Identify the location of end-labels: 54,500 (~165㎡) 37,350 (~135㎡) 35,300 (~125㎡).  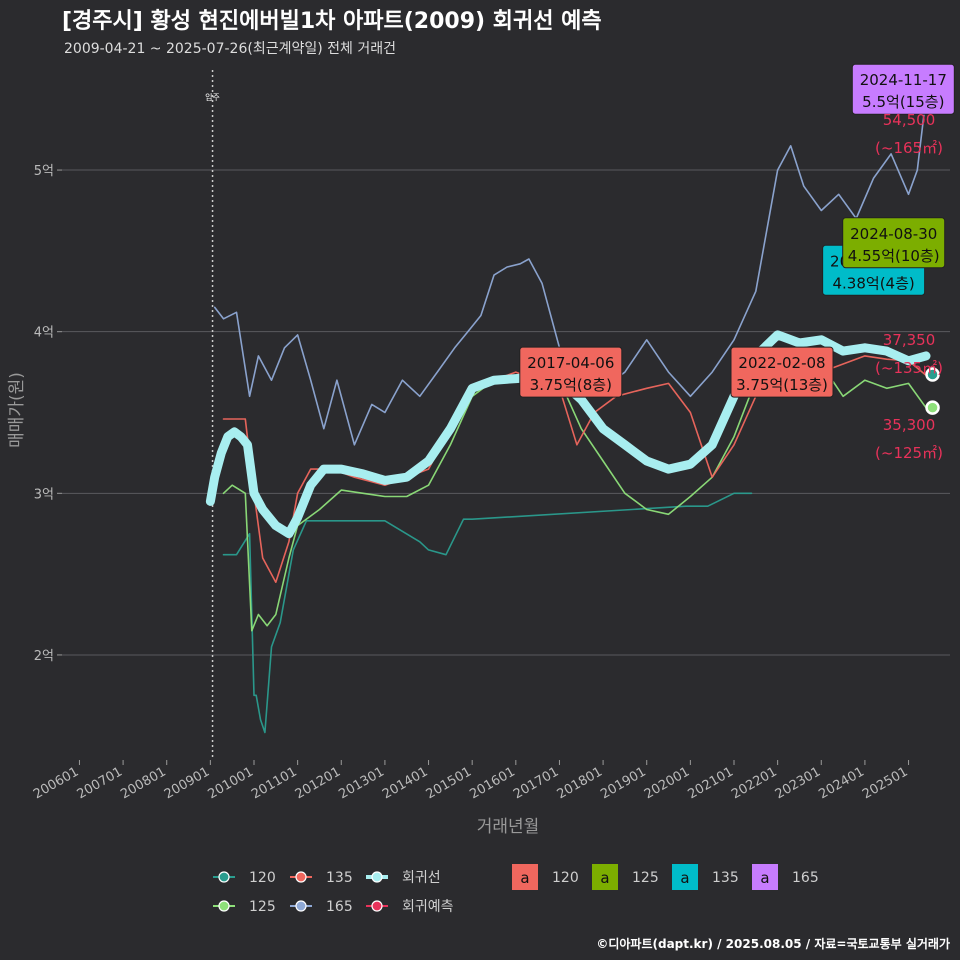
(909, 286).